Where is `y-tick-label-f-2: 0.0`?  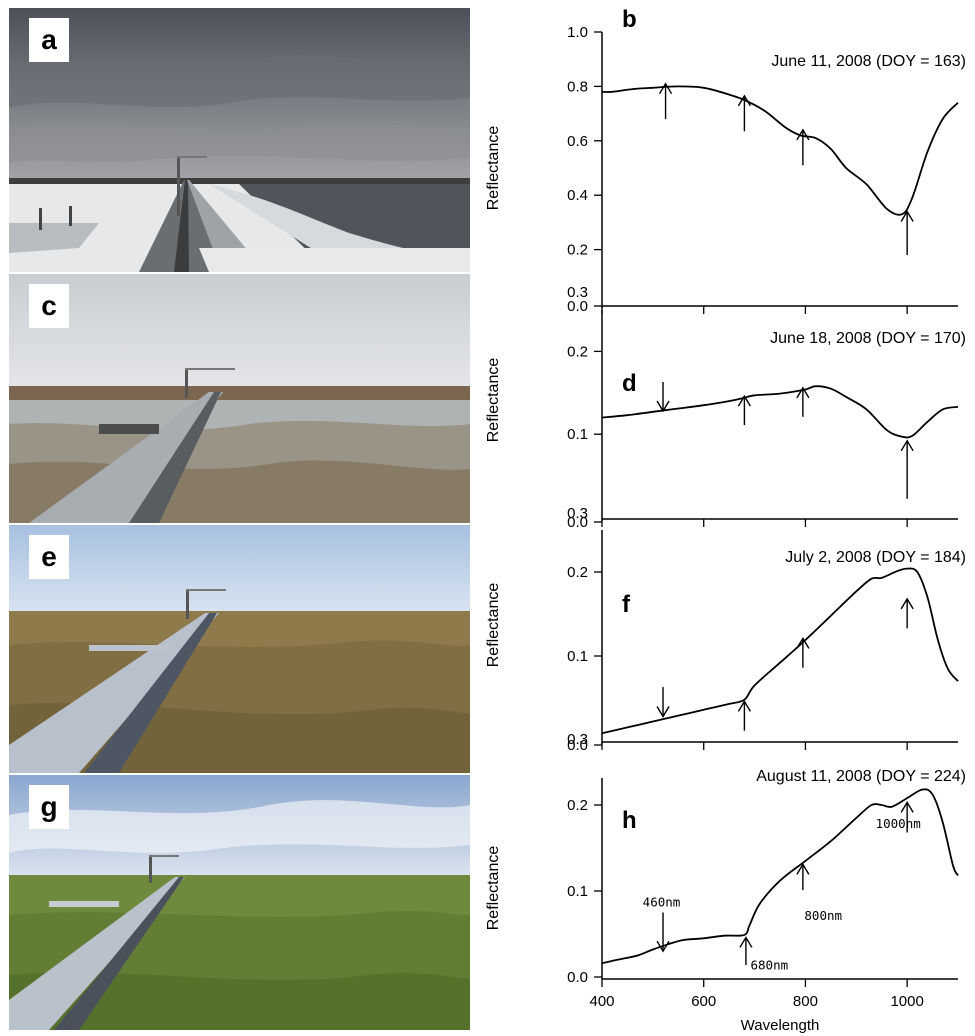 y-tick-label-f-2: 0.0 is located at coordinates (577, 745).